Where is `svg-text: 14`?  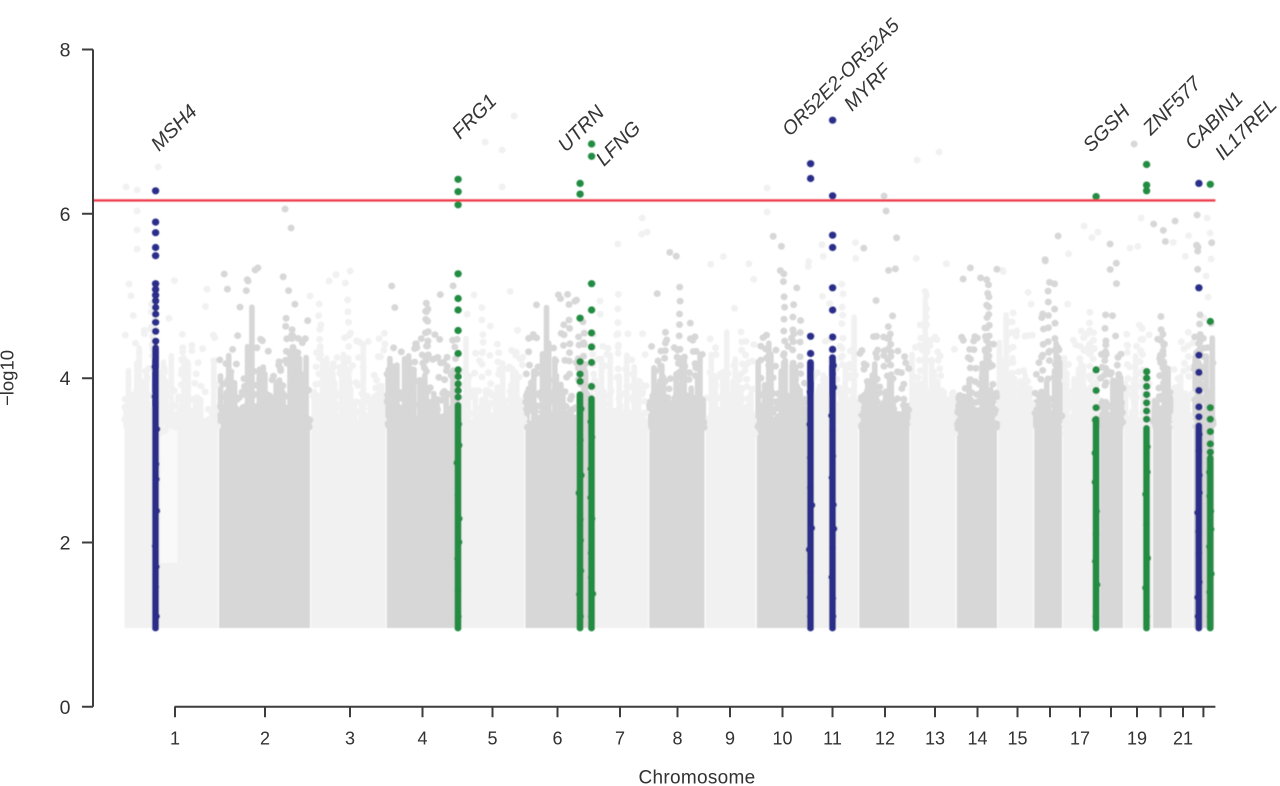
svg-text: 14 is located at coordinates (977, 739).